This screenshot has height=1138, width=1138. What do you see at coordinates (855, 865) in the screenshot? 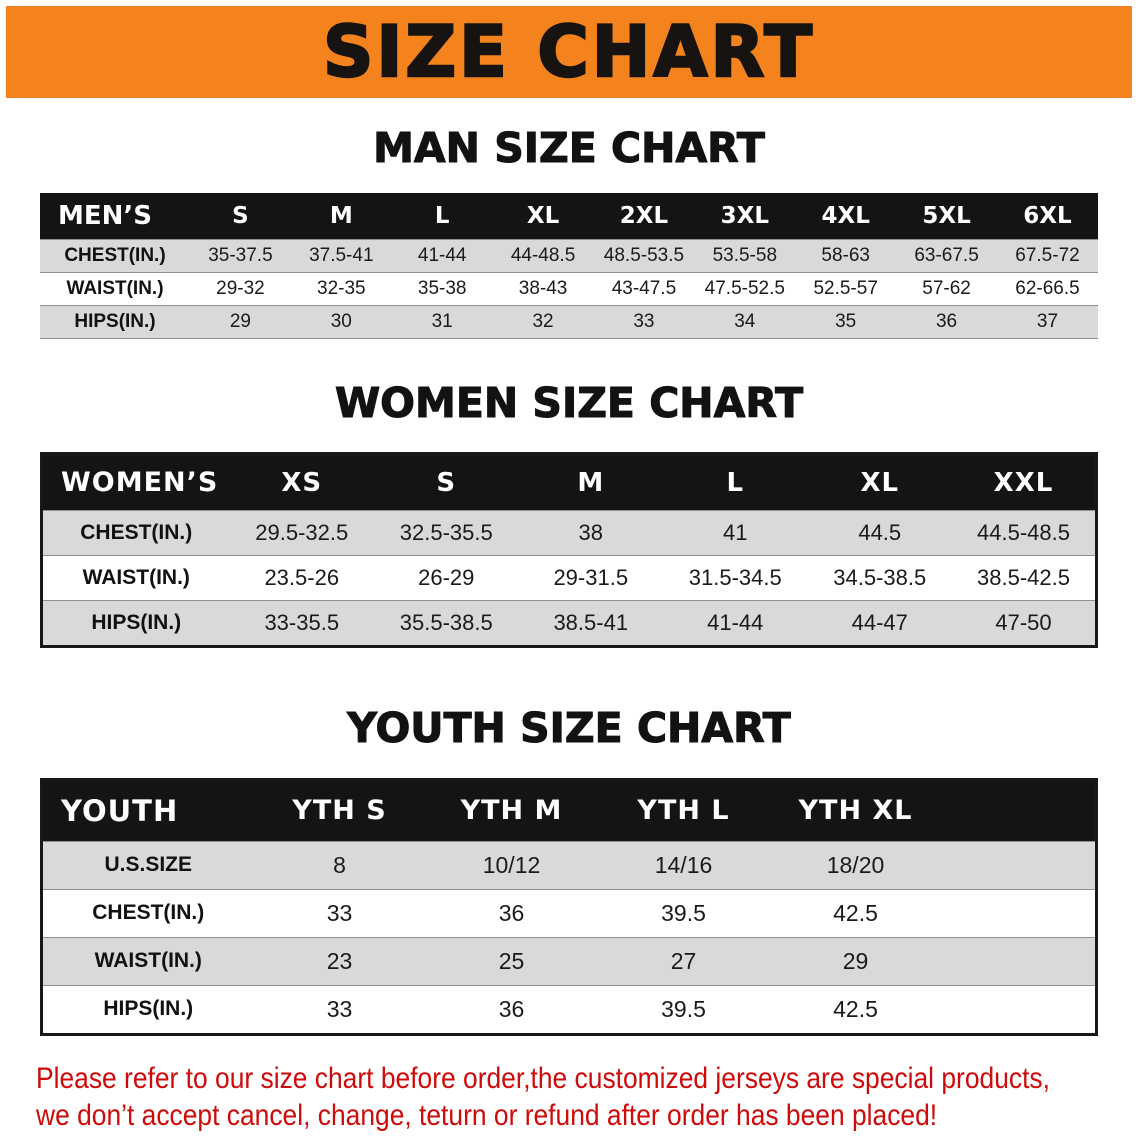
I see `value-cell: 18/20` at bounding box center [855, 865].